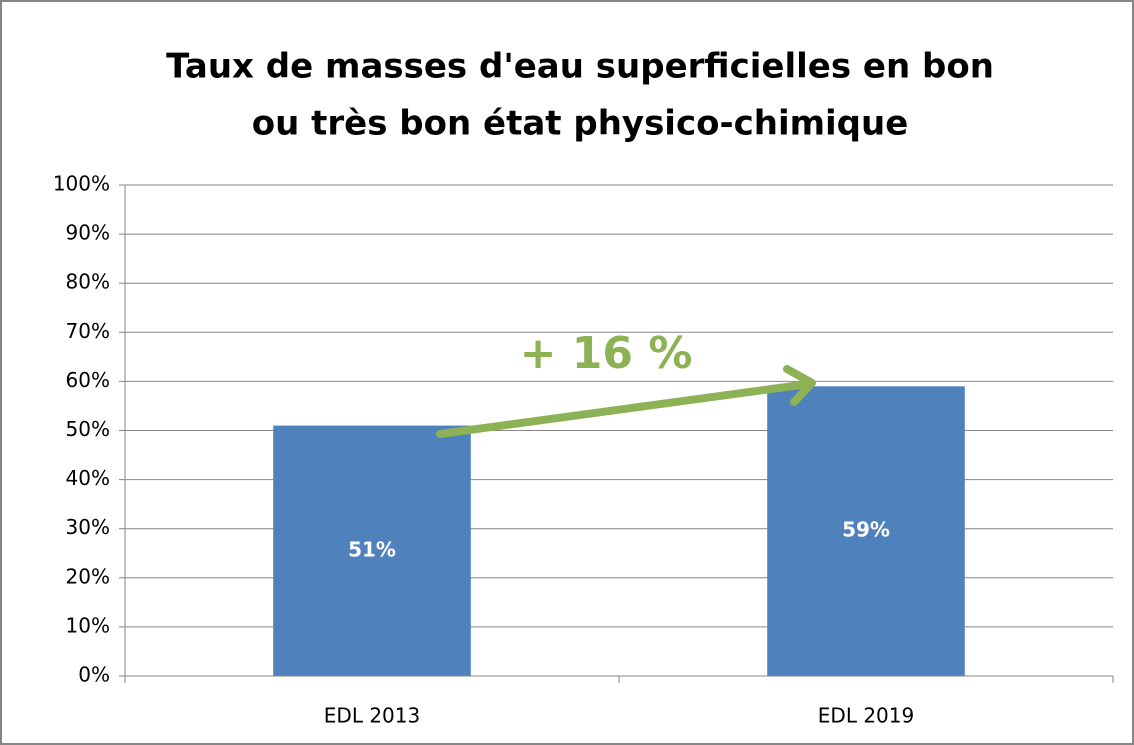 The image size is (1134, 745). Describe the element at coordinates (88, 331) in the screenshot. I see `y-tick-label: 70%` at that location.